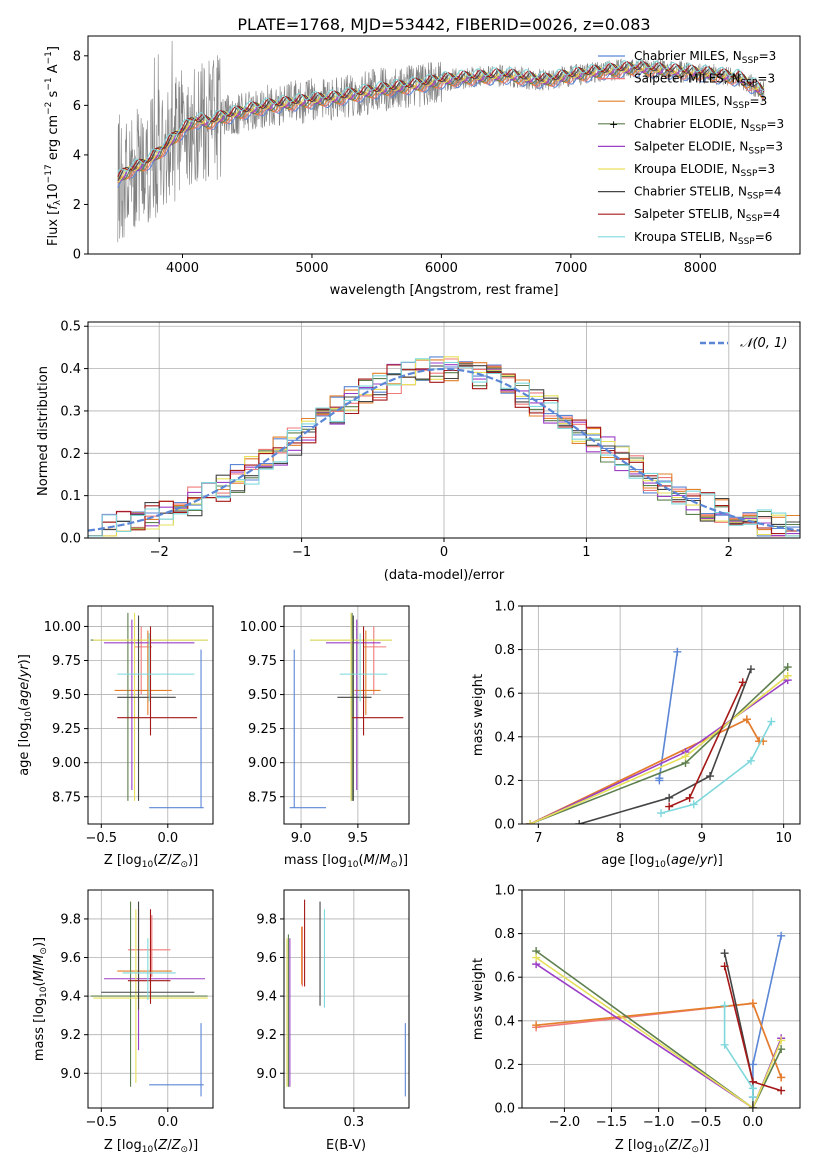  I want to click on mass-z-ytick-label: 9.6, so click(70, 958).